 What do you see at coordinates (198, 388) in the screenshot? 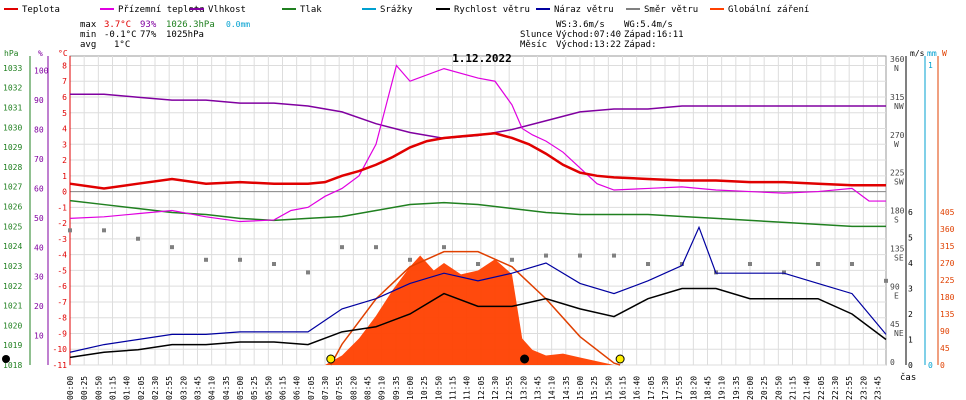
I see `time-tick: 03:45` at bounding box center [198, 388].